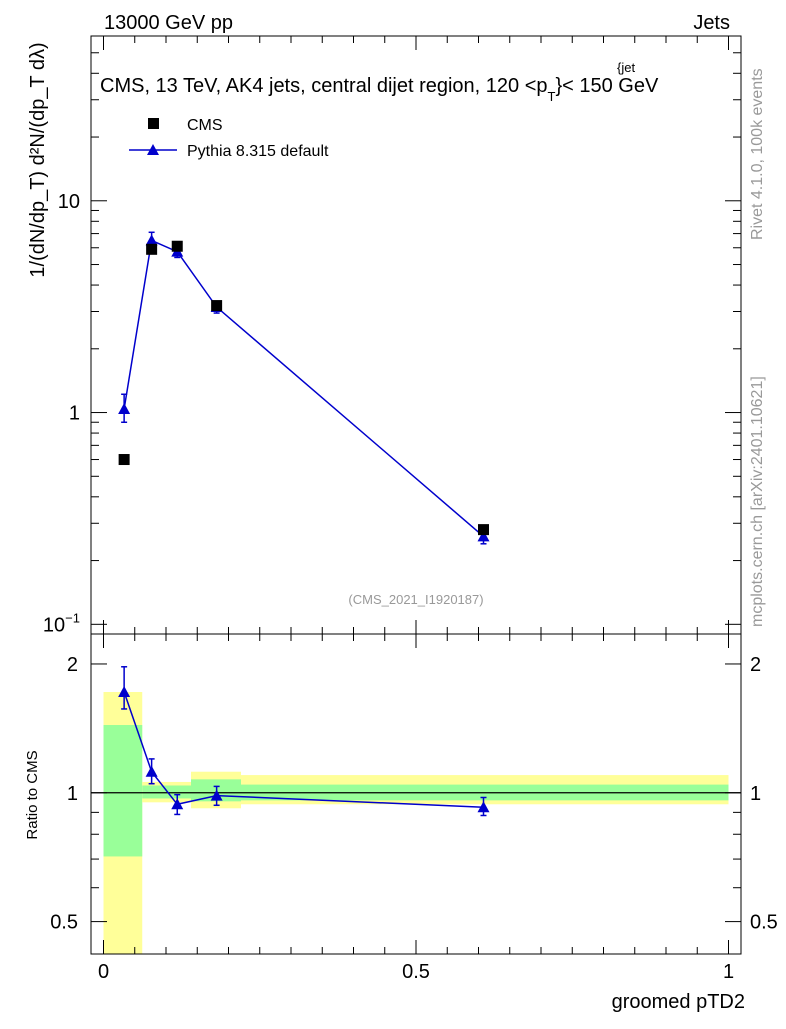  I want to click on main-ytick-label: 1, so click(74, 414).